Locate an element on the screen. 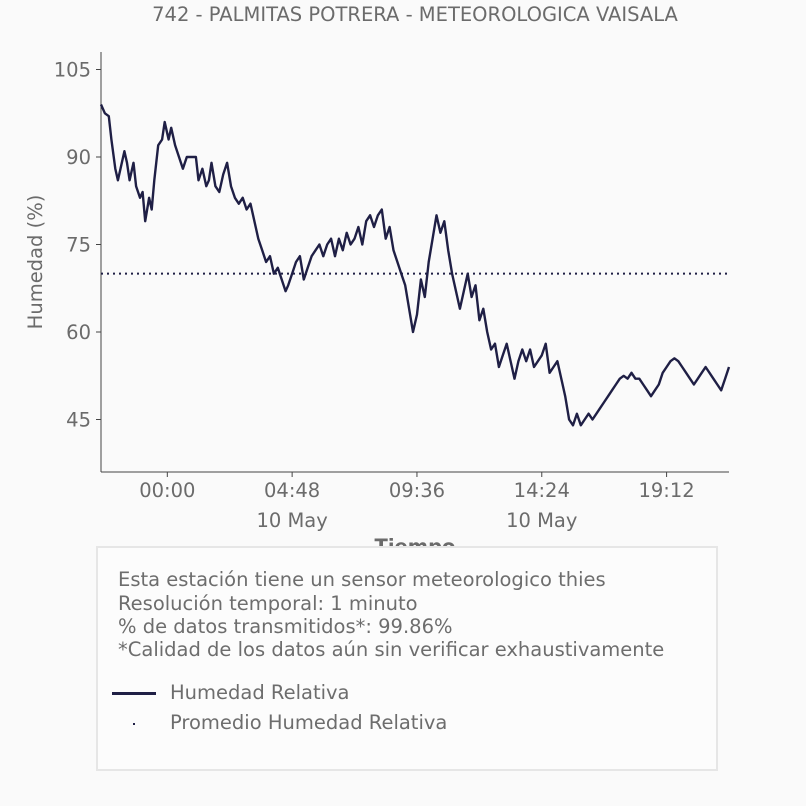 The height and width of the screenshot is (806, 806). x-axis-ticks: 00:00 04:48 10 May 09:36 14:24 10 May 19:12 is located at coordinates (417, 502).